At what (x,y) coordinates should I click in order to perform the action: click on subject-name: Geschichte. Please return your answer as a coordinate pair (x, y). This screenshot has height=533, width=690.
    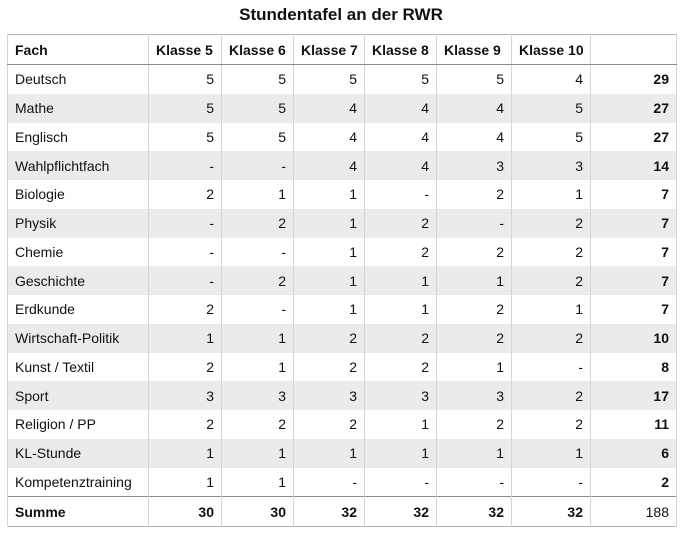
    Looking at the image, I should click on (78, 280).